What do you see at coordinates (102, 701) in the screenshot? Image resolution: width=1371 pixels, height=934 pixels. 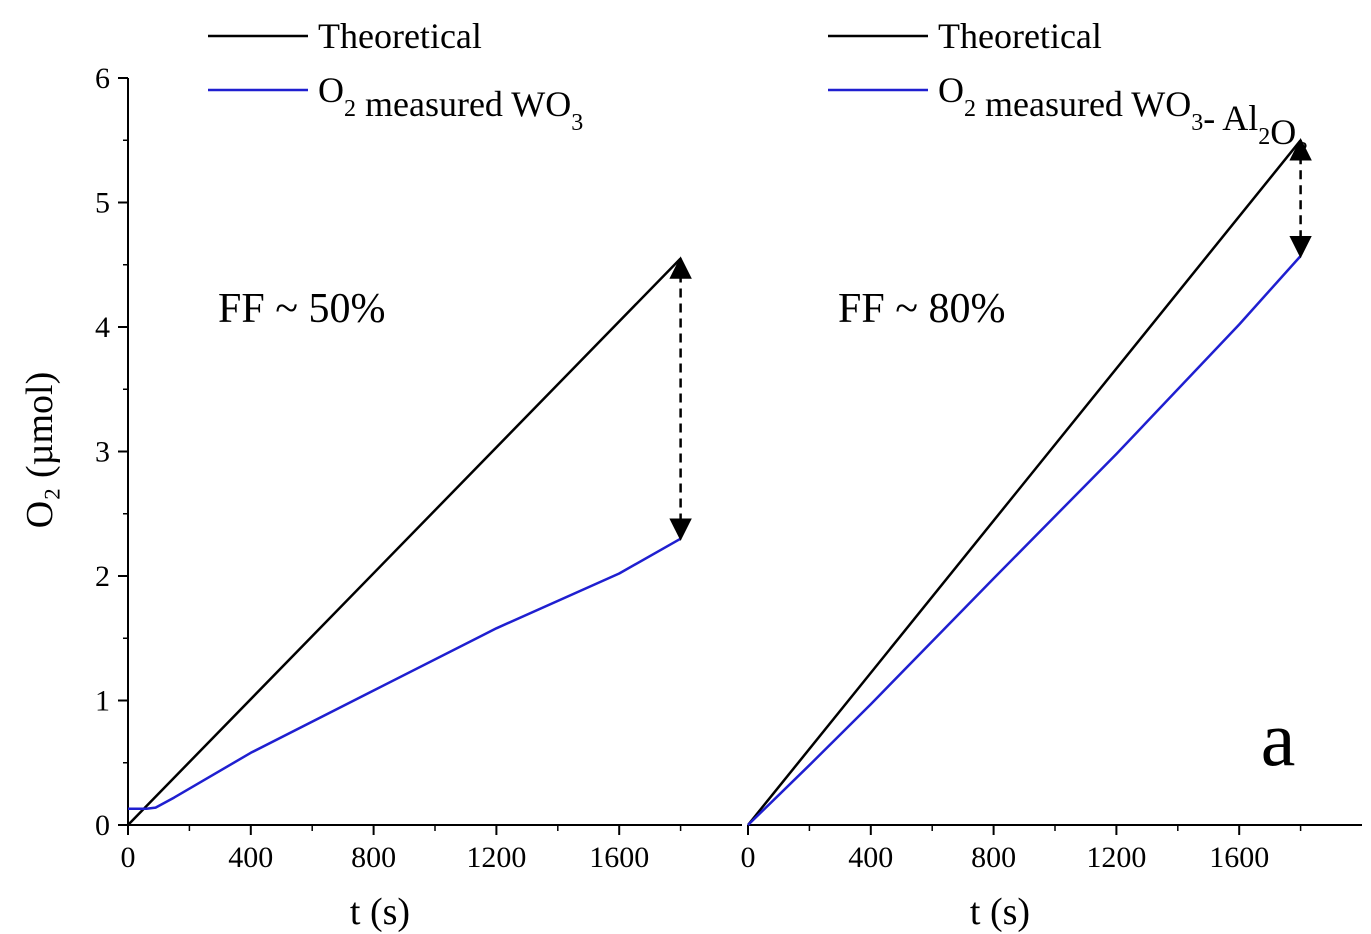 I see `y-tick-label: 1` at bounding box center [102, 701].